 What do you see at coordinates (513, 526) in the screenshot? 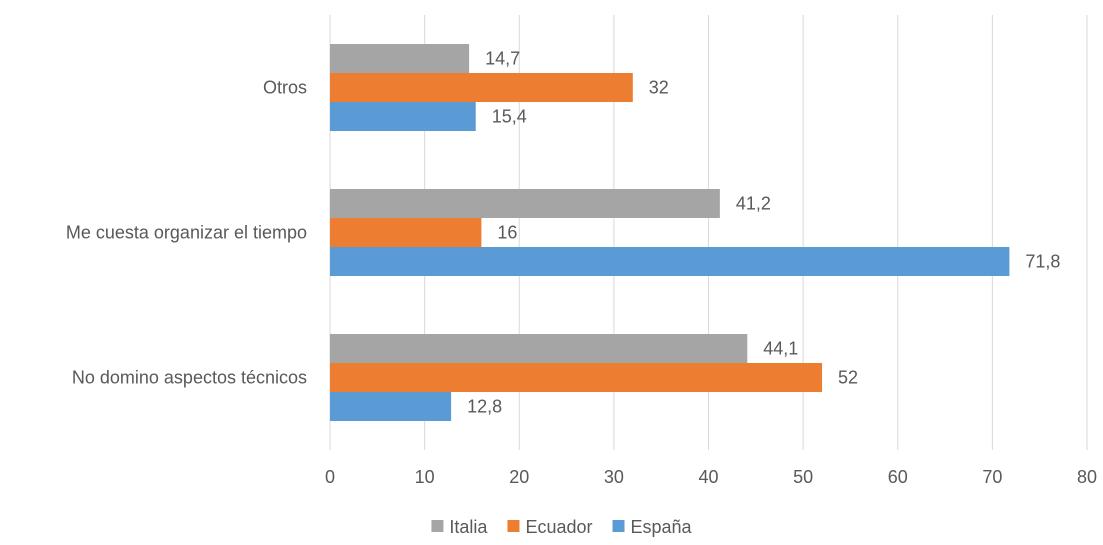
I see `legend-swatch-ecuador` at bounding box center [513, 526].